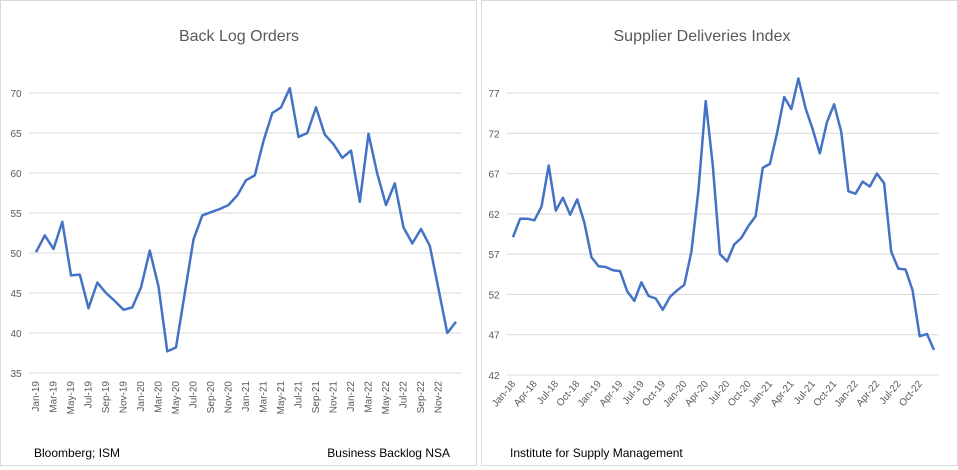  Describe the element at coordinates (16, 94) in the screenshot. I see `y-tick-label: 70` at that location.